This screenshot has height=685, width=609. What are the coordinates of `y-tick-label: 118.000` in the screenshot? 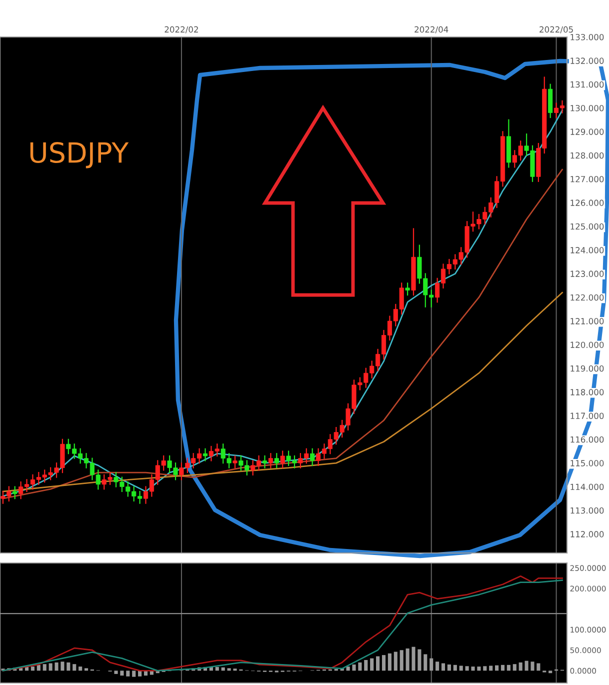 It's located at (587, 392).